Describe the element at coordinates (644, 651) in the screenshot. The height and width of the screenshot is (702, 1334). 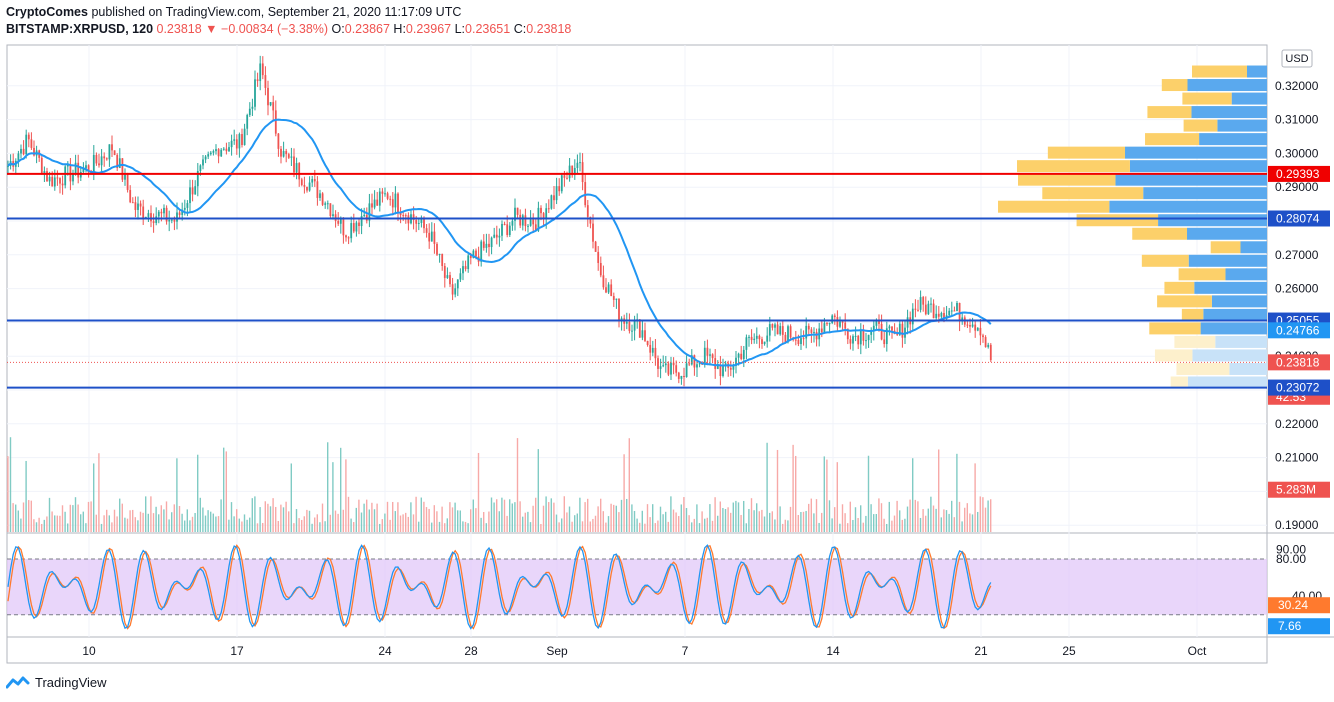
I see `time-axis: 10 17 24 28 Sep 7 14 21 25 Oct` at that location.